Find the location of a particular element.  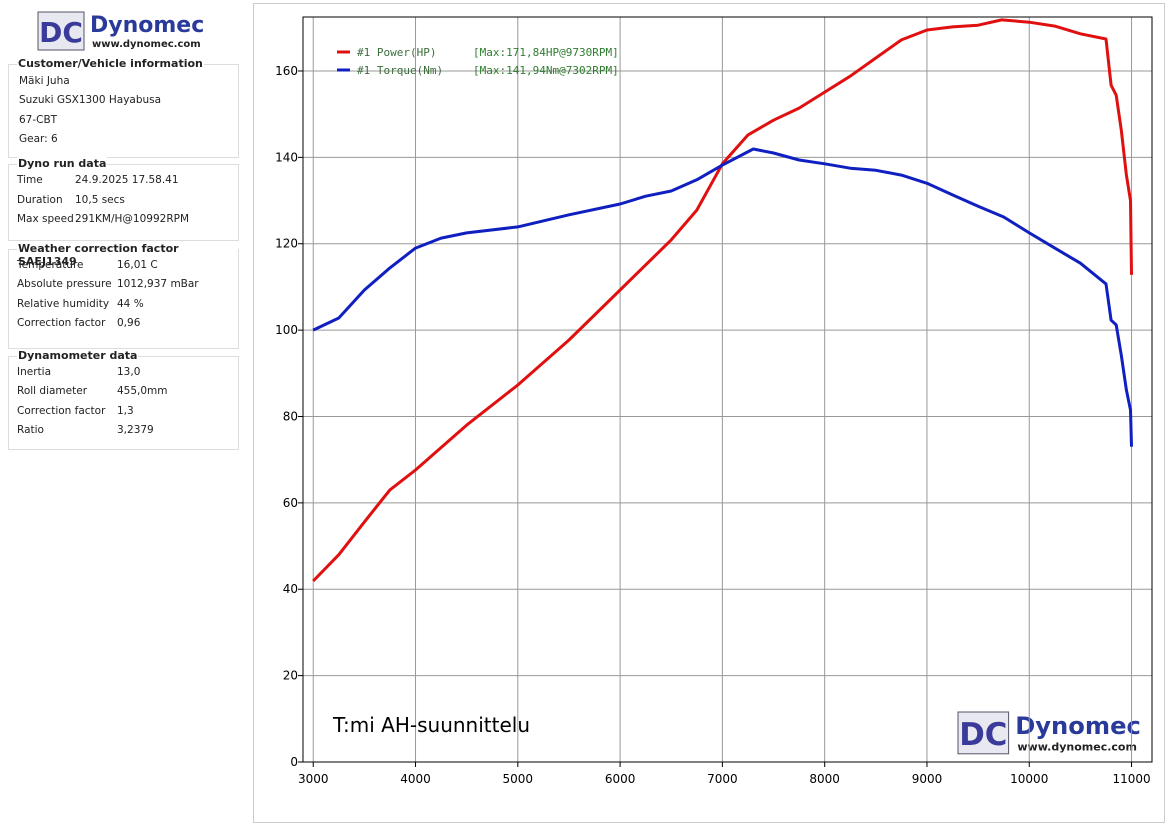

info-value: 1,3 is located at coordinates (125, 410).